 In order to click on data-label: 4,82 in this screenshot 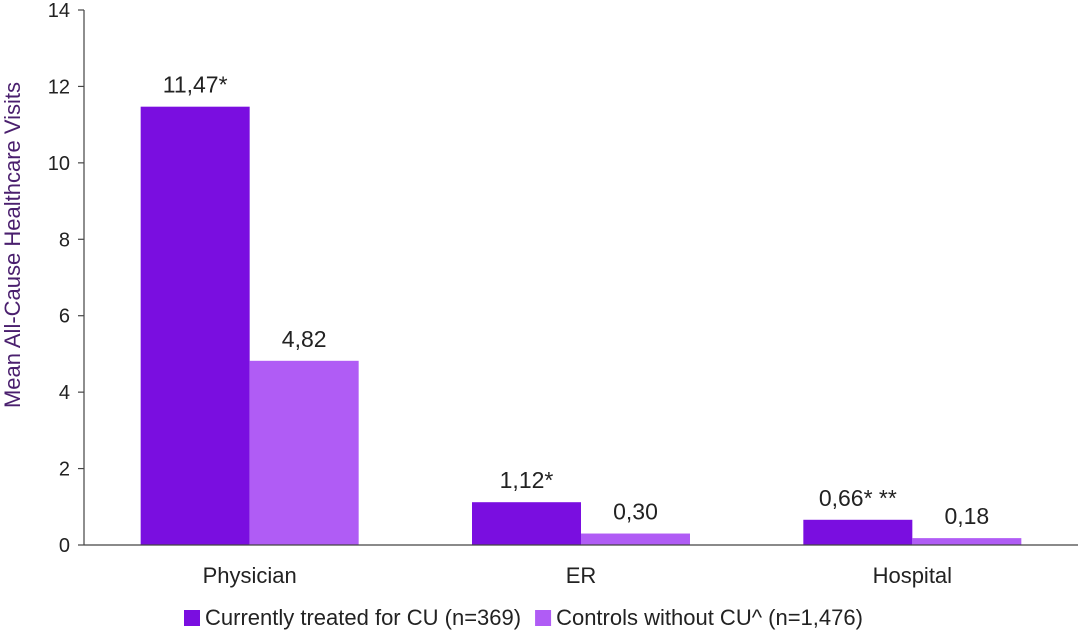, I will do `click(304, 339)`.